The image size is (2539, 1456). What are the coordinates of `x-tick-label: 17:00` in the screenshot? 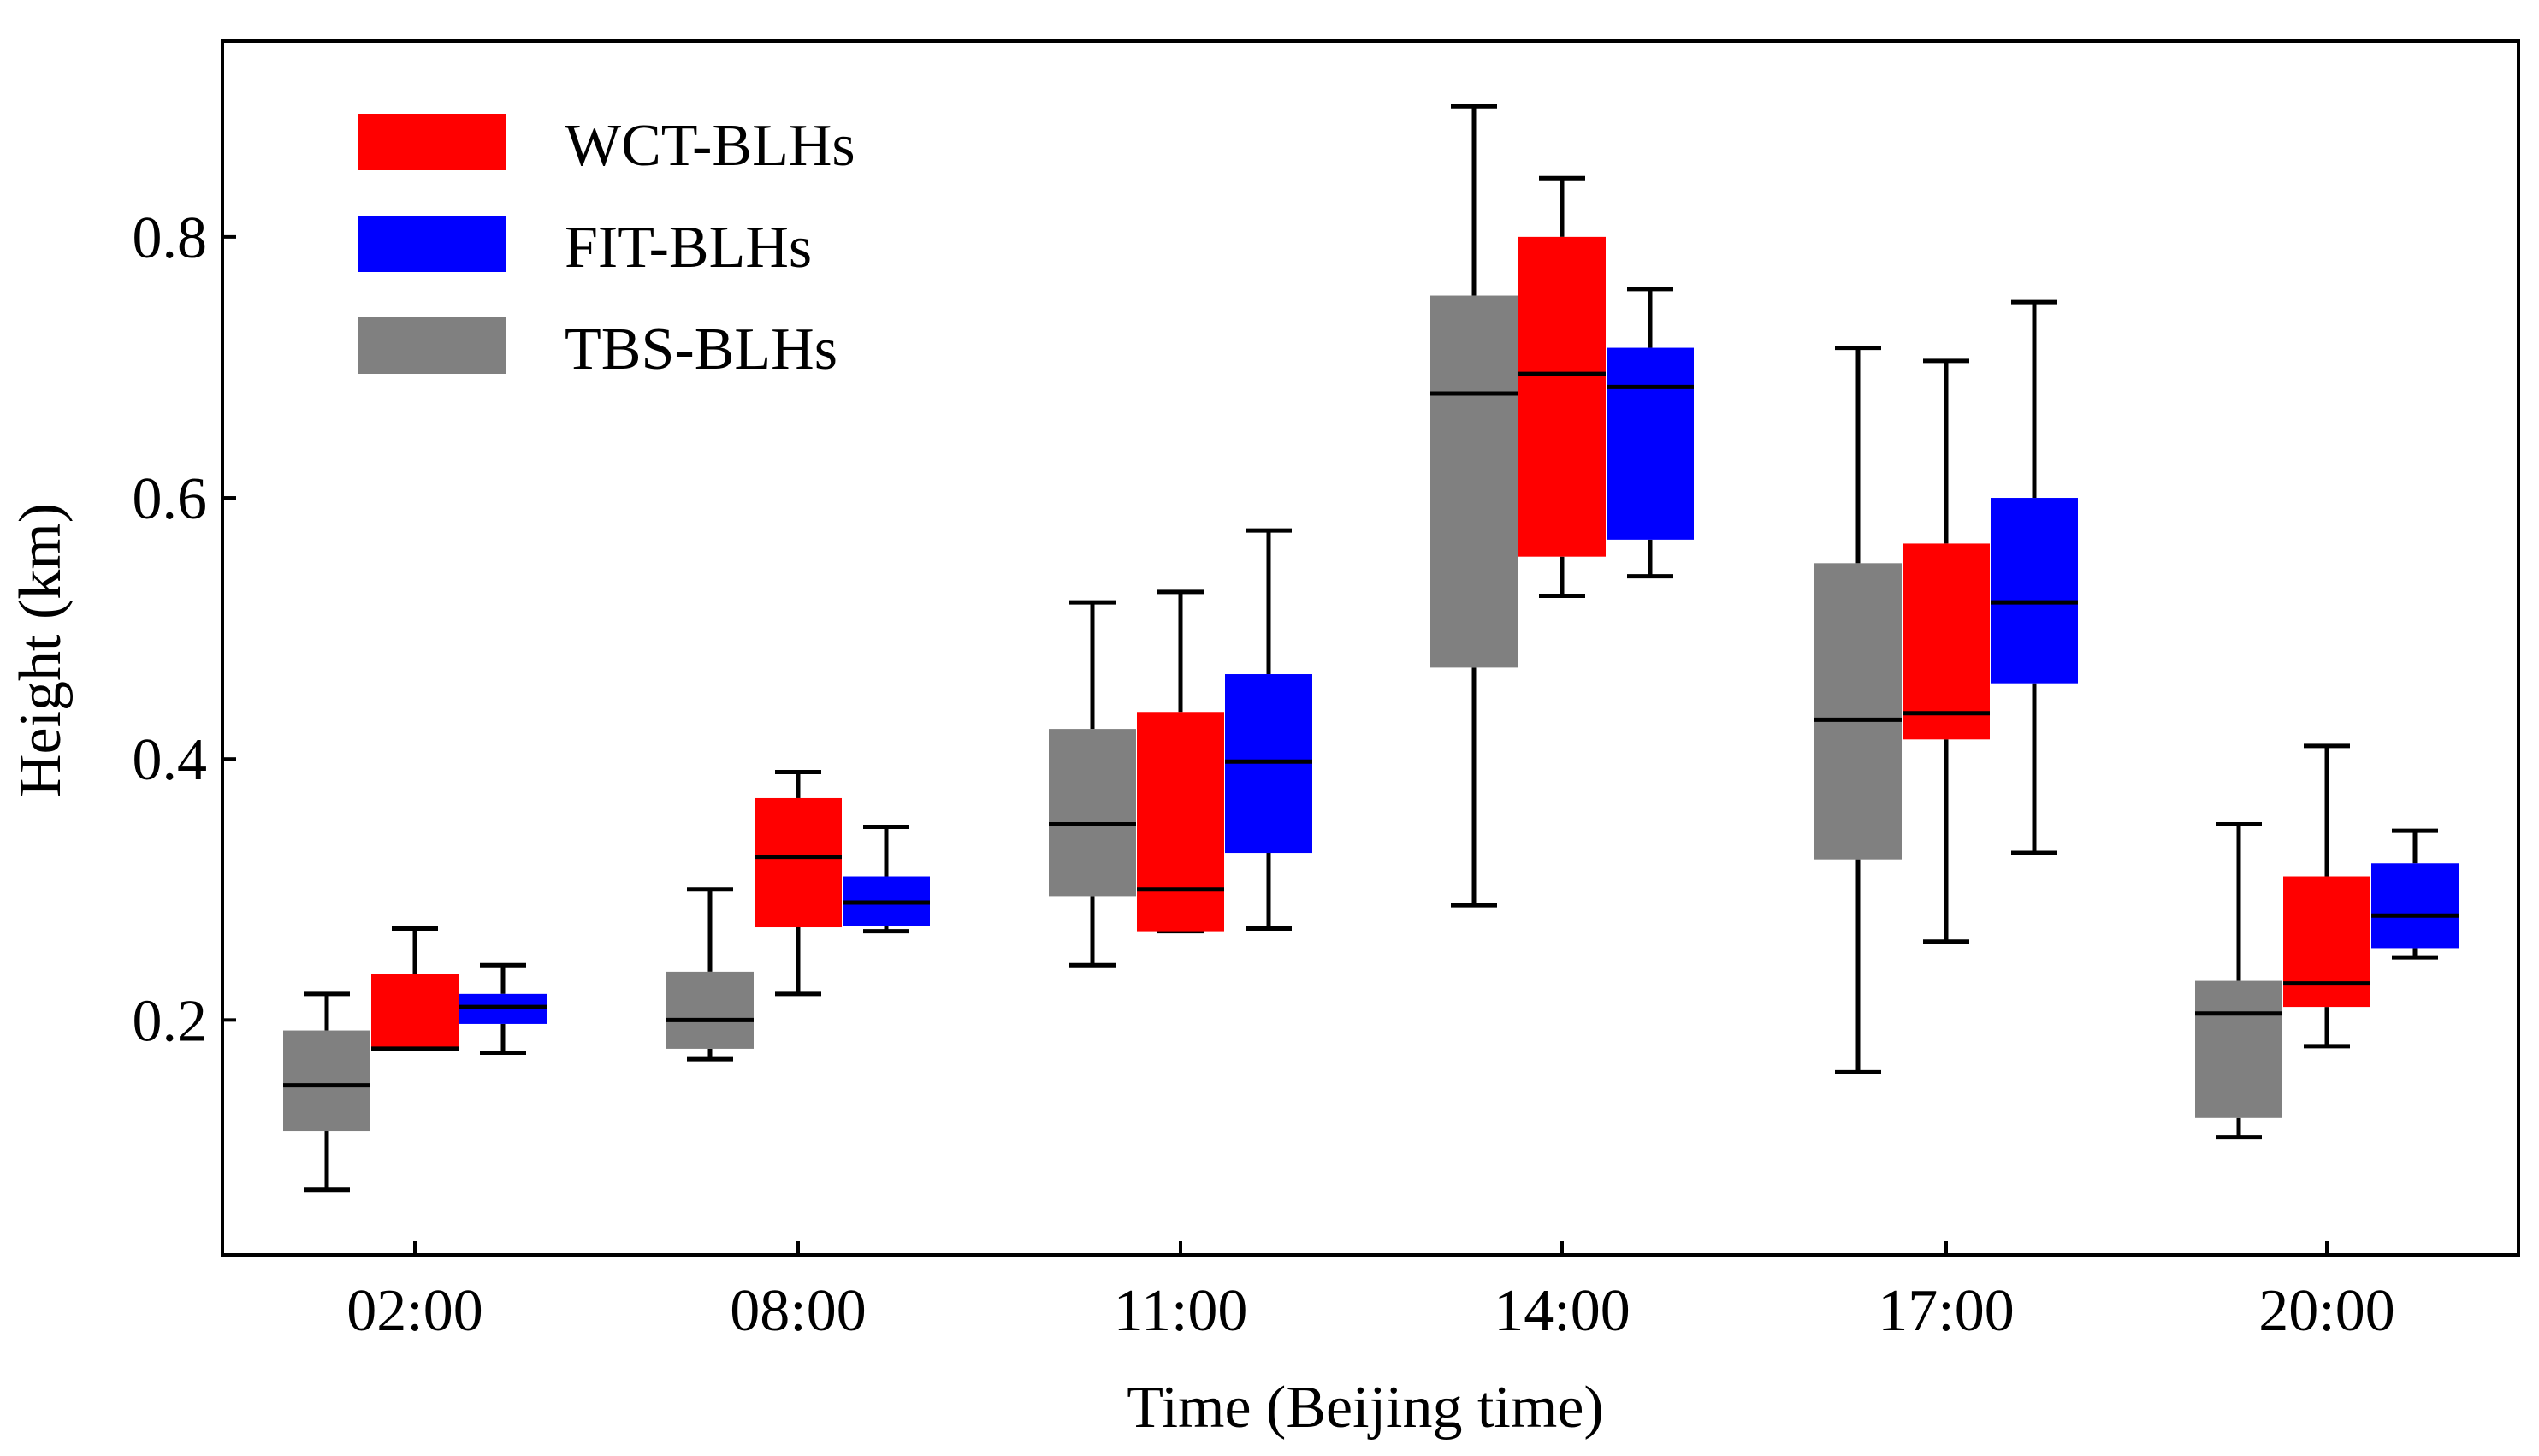 It's located at (1946, 1311).